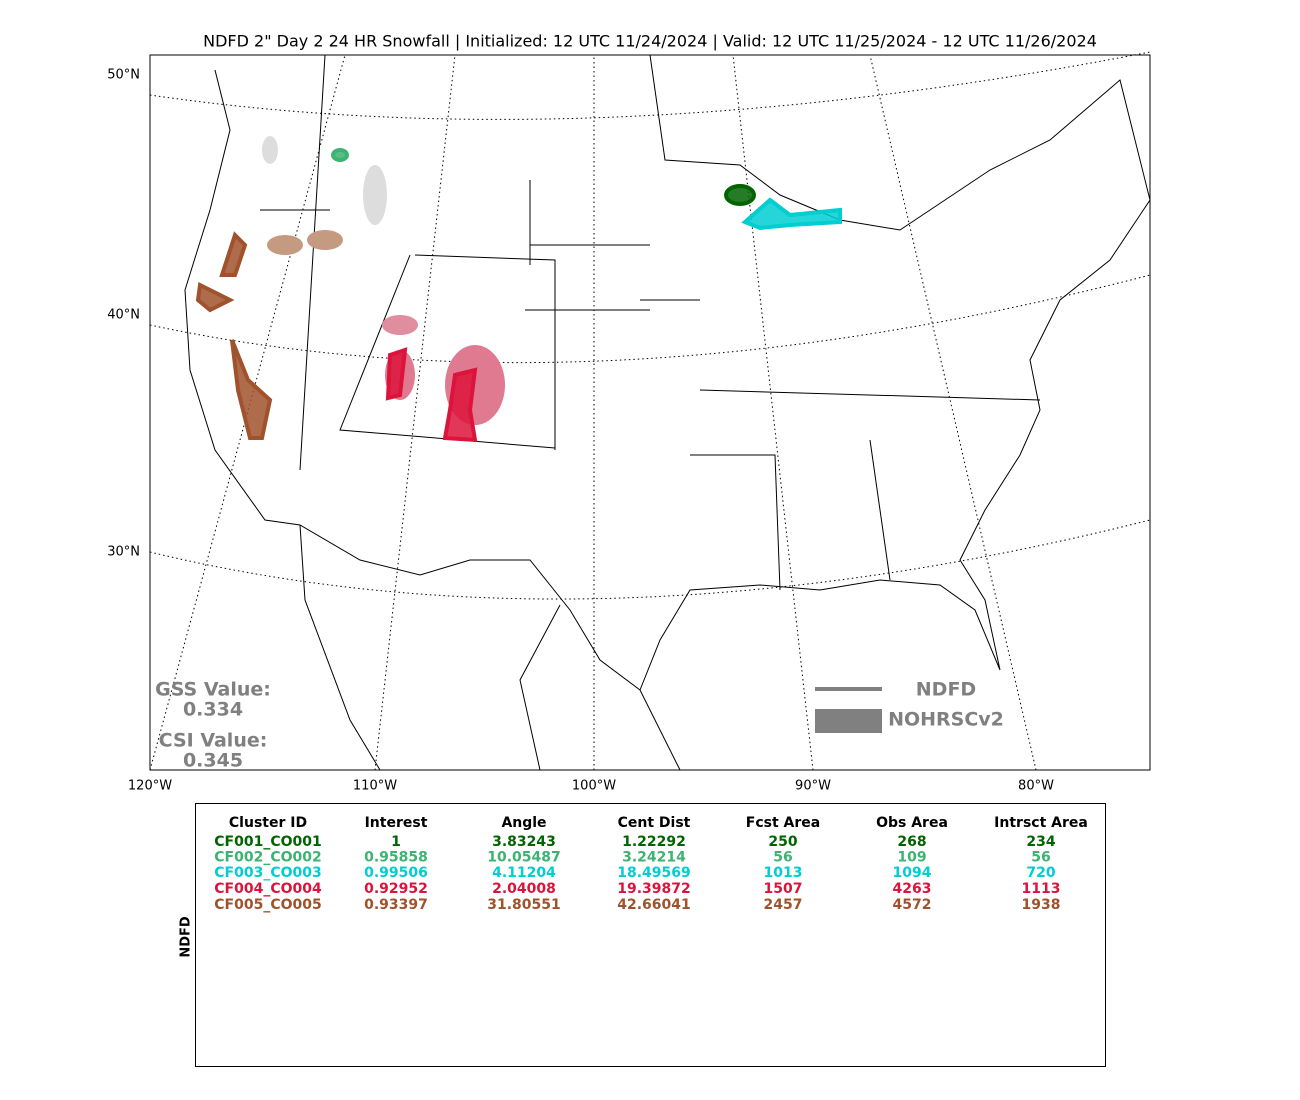 The height and width of the screenshot is (1100, 1300). I want to click on lat-label: 40°N, so click(123, 315).